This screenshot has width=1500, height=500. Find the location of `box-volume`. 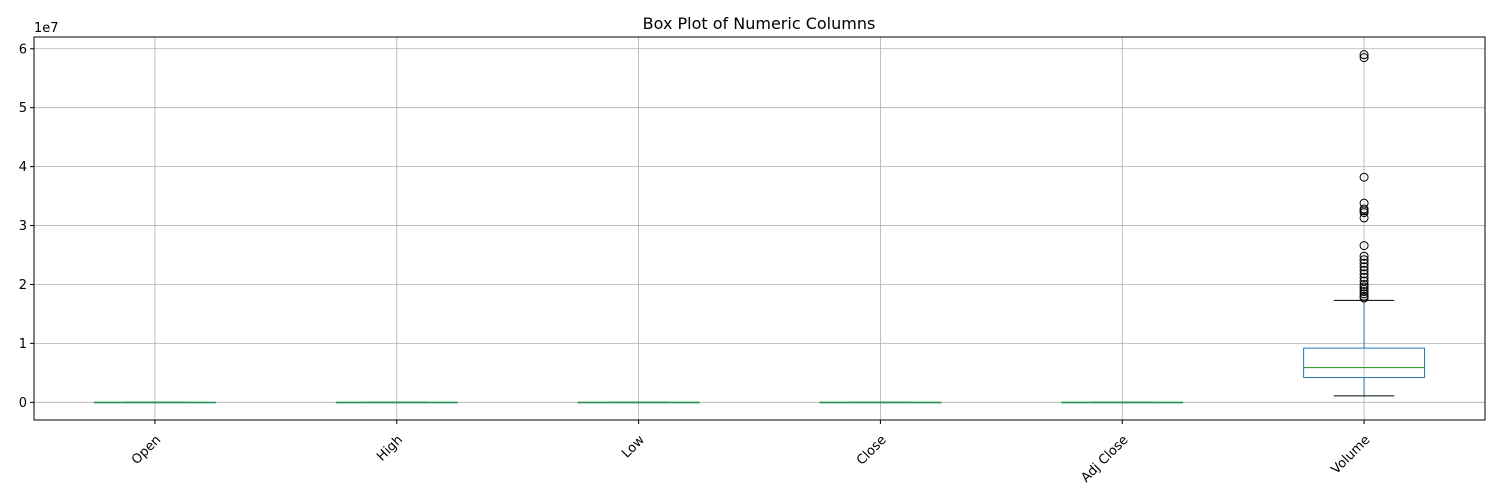

box-volume is located at coordinates (1364, 223).